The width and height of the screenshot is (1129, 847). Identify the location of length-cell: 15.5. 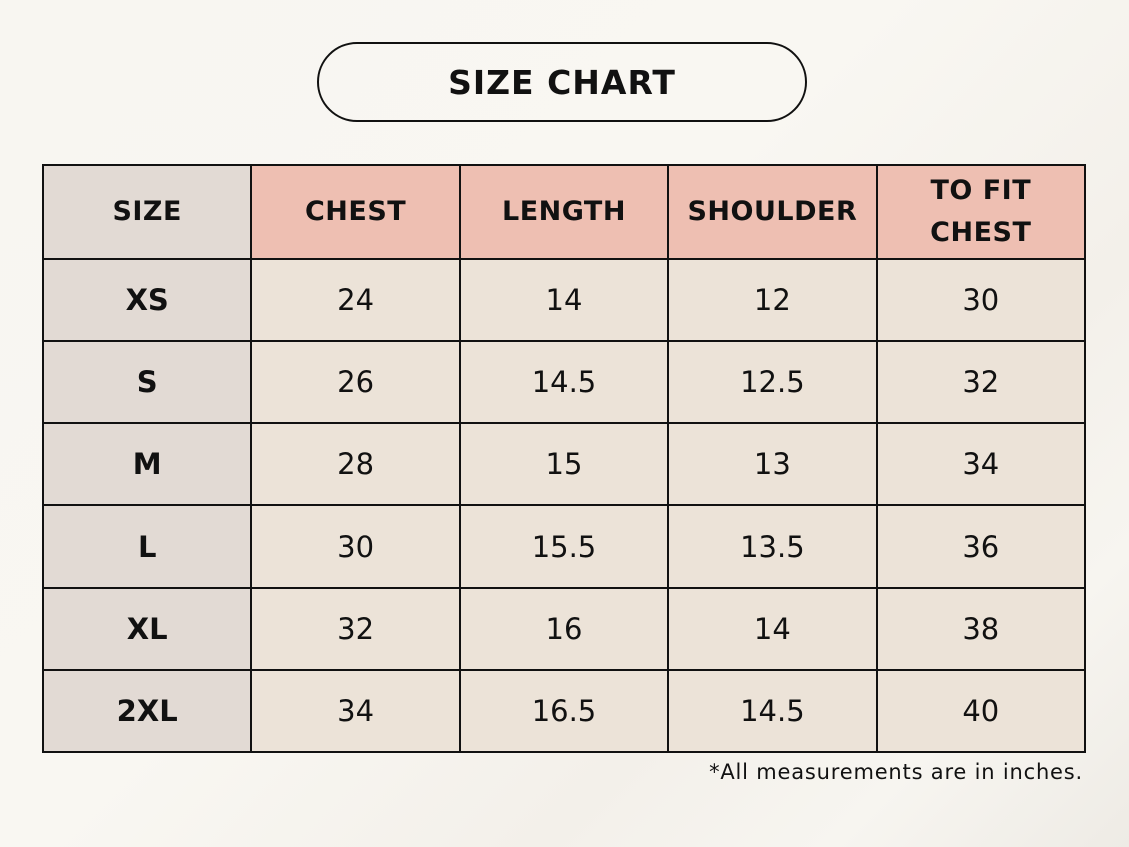
(564, 546).